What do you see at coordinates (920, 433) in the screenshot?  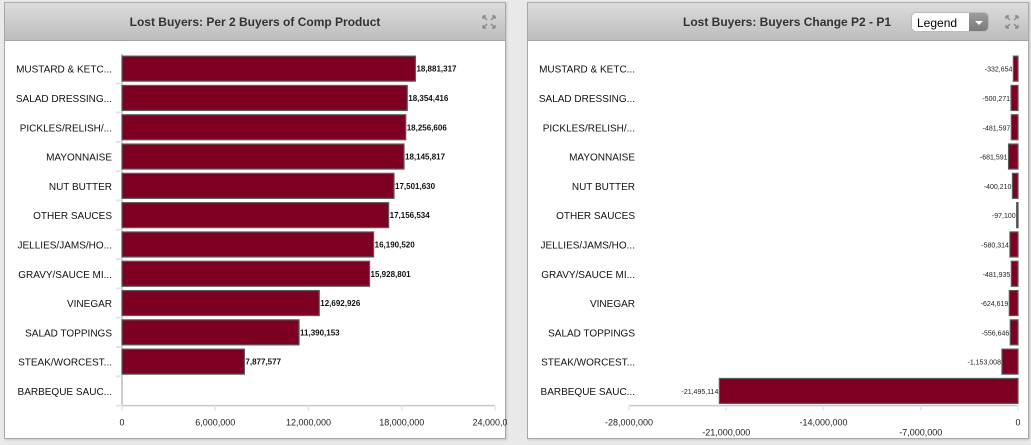 I see `x-tick-label: -7,000,000` at bounding box center [920, 433].